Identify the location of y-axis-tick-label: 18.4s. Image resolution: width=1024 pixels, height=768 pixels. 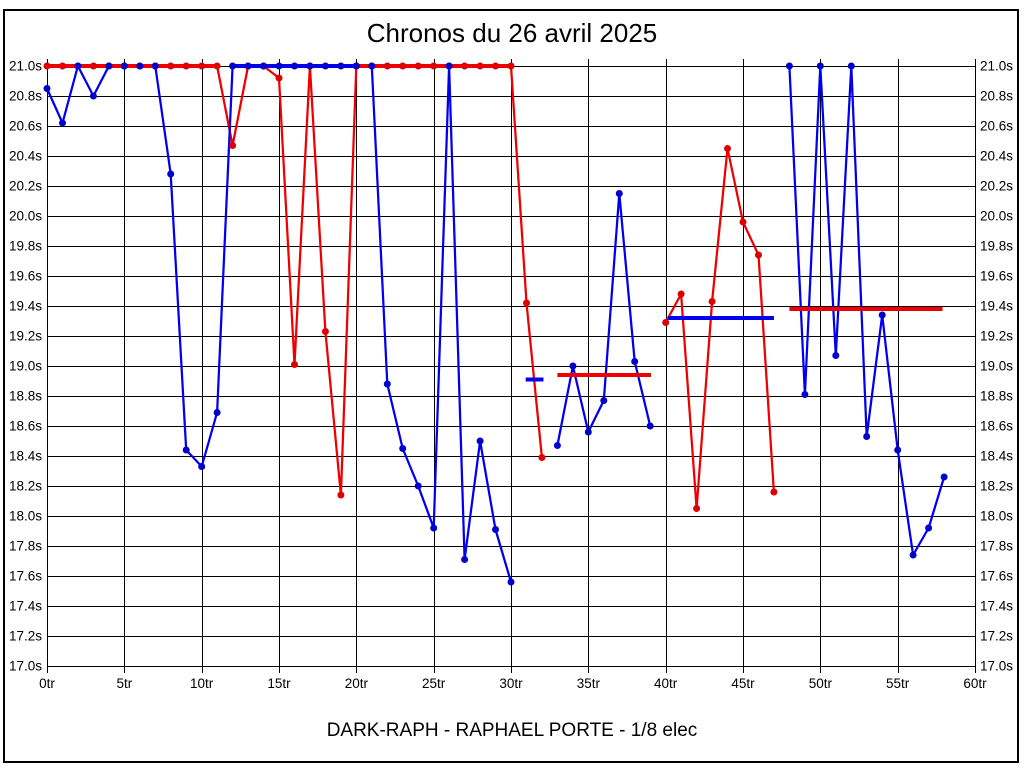
(25, 456).